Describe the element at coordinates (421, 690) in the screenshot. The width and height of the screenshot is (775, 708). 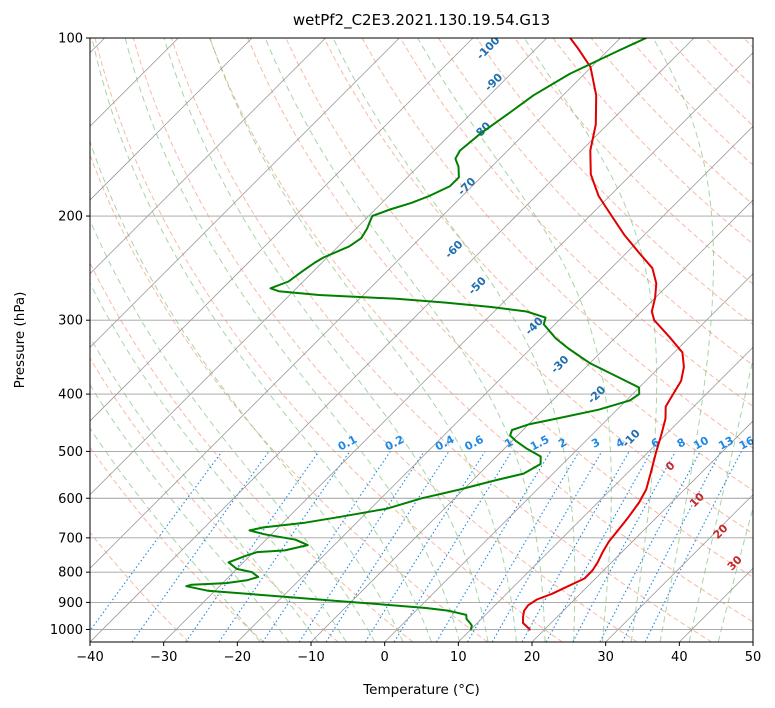
I see `x-axis-label: Temperature (°C)` at that location.